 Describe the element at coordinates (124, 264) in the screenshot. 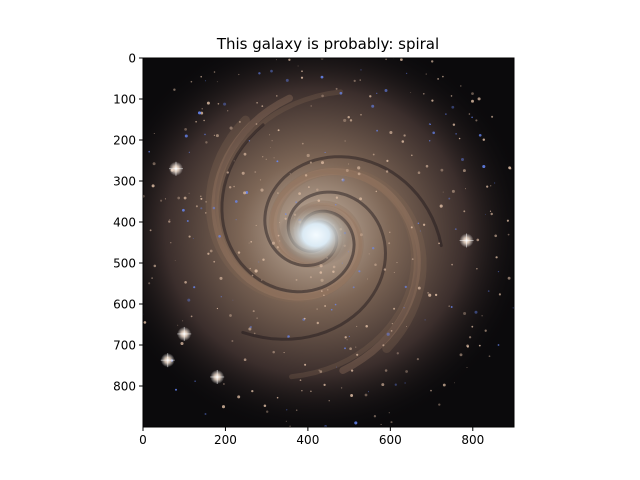

I see `y-tick-label: 500` at that location.